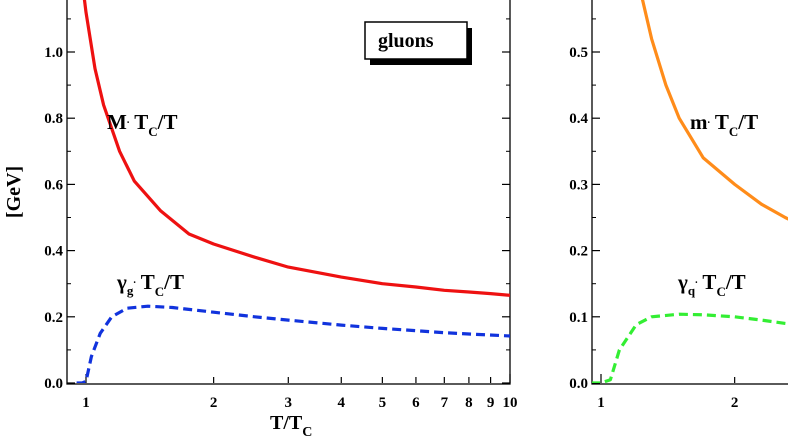 Image resolution: width=788 pixels, height=446 pixels. What do you see at coordinates (53, 53) in the screenshot?
I see `left-ytick-label-5: 1.0` at bounding box center [53, 53].